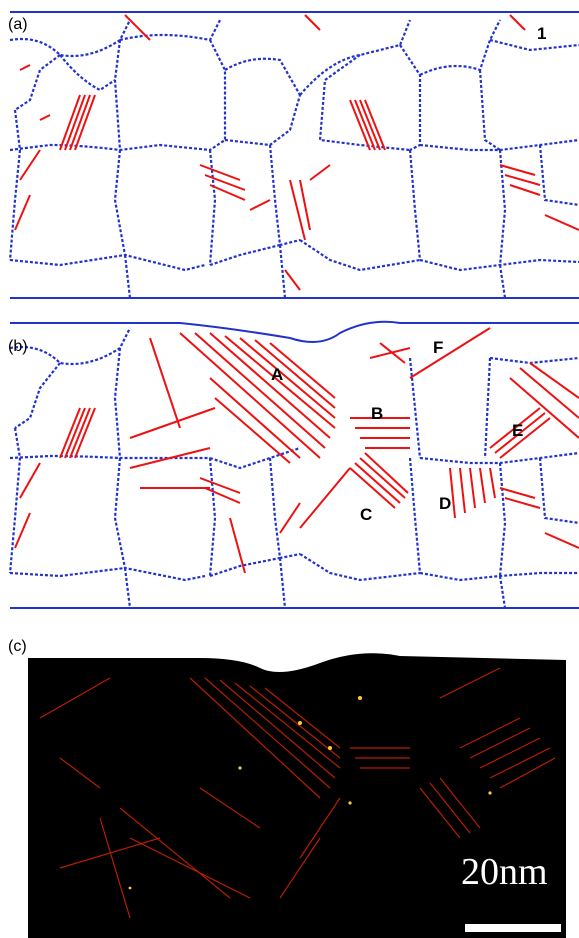  I want to click on panel-b-label: (b), so click(18, 346).